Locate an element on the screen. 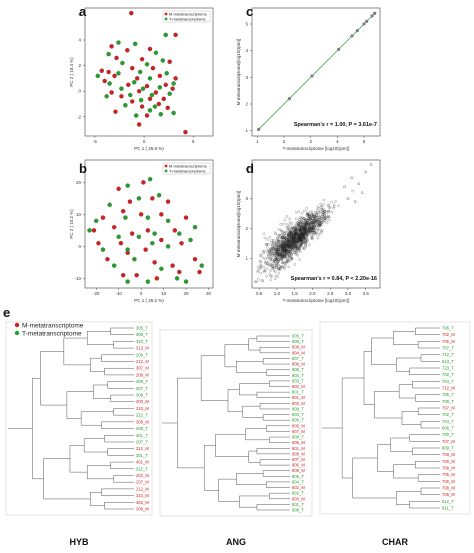 The width and height of the screenshot is (474, 553). leaf-label: 808_M is located at coordinates (298, 470).